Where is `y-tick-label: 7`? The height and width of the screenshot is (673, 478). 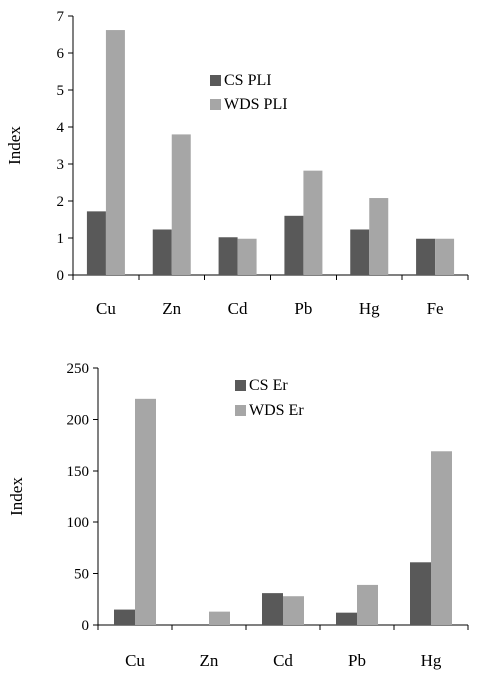
y-tick-label: 7 is located at coordinates (61, 17).